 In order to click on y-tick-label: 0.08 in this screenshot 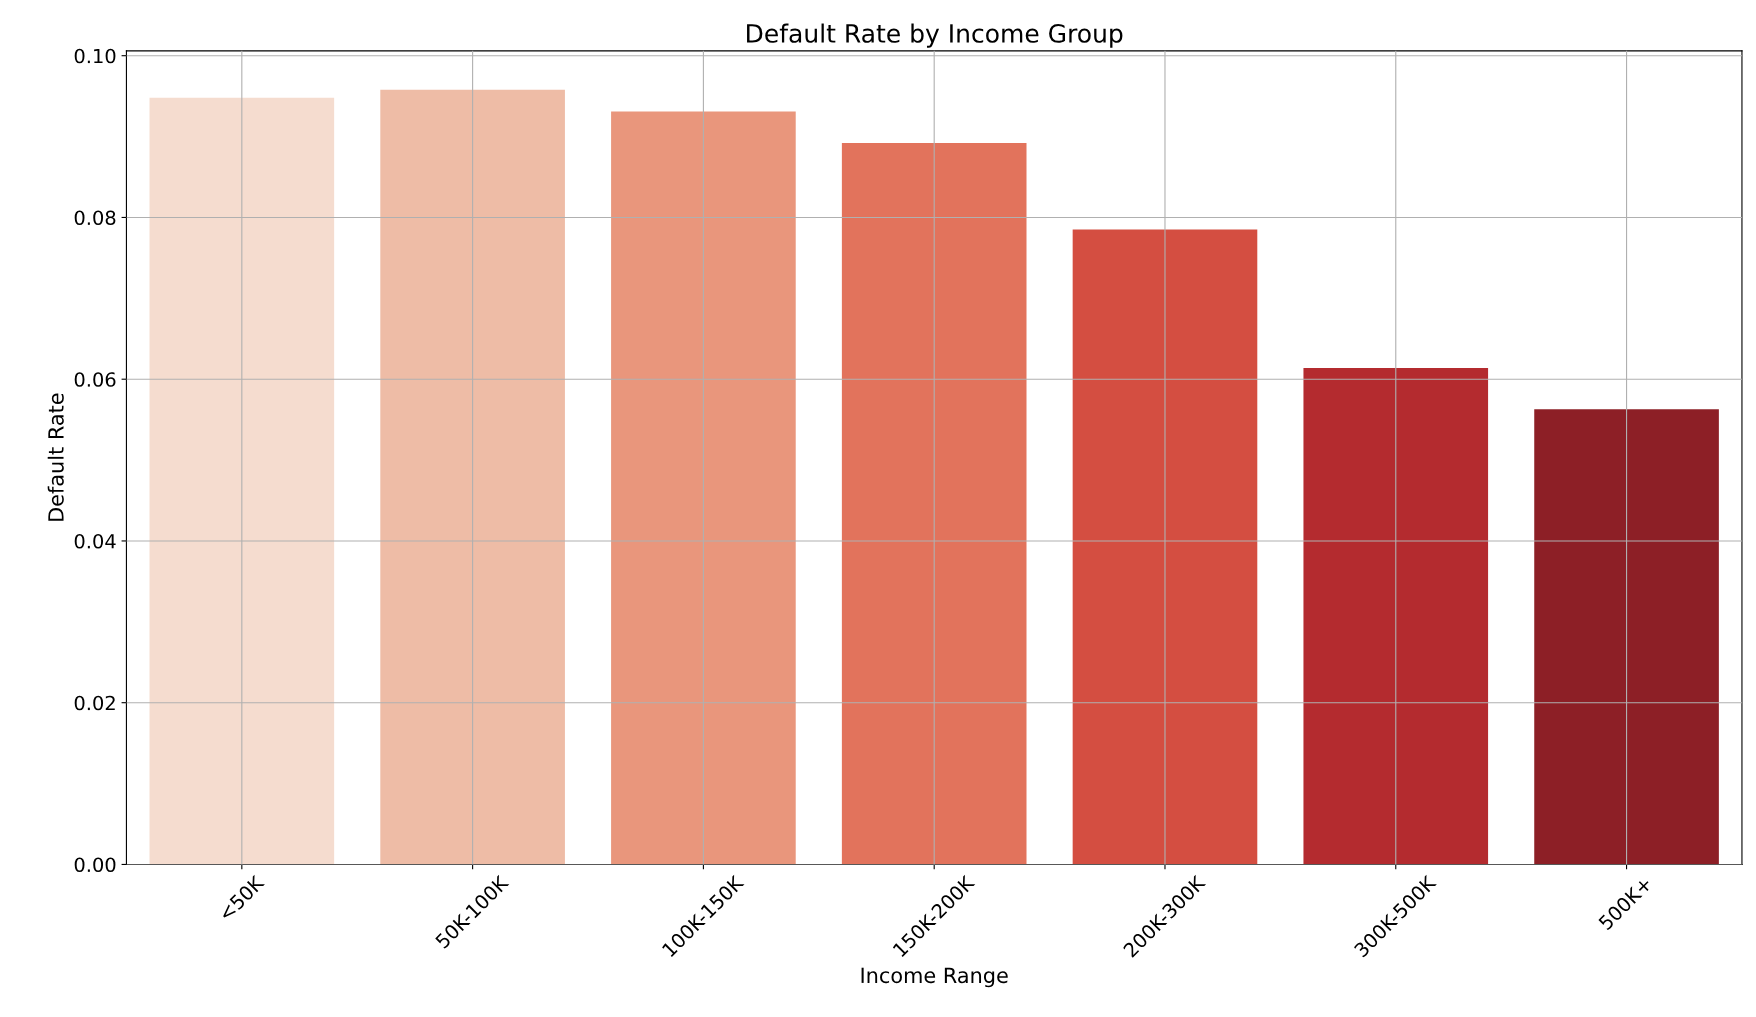, I will do `click(95, 218)`.